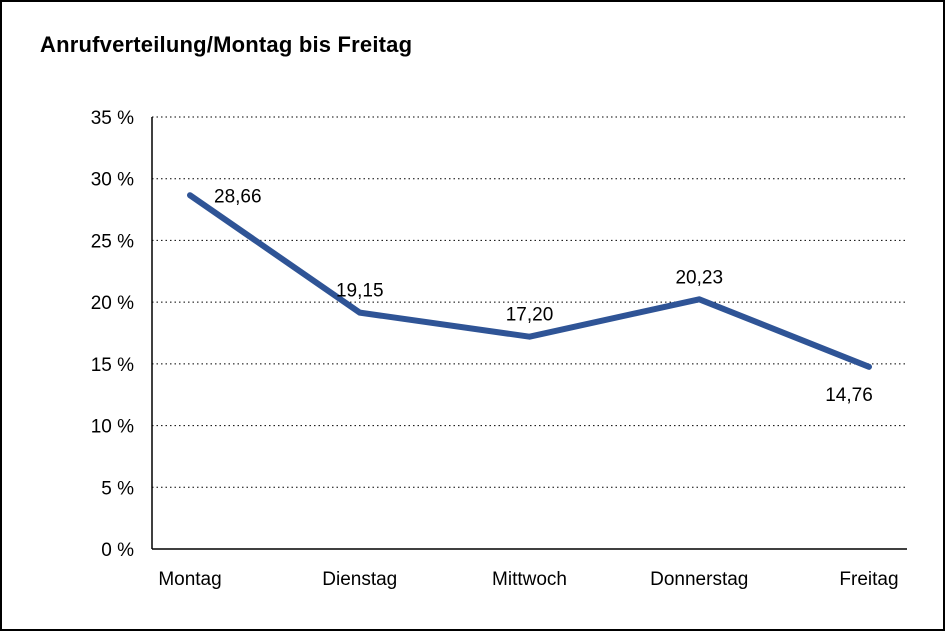 The height and width of the screenshot is (631, 945). What do you see at coordinates (359, 579) in the screenshot?
I see `x-category-label: Dienstag` at bounding box center [359, 579].